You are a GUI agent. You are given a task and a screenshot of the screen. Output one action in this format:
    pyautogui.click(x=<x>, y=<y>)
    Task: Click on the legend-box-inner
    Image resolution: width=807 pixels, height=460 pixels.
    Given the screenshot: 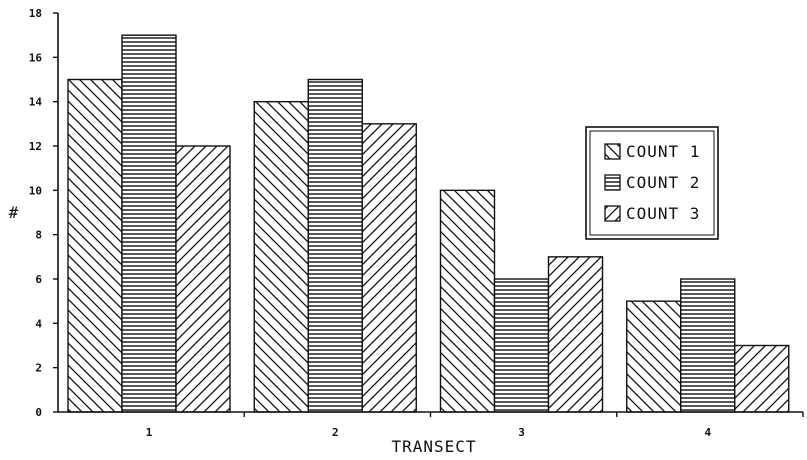 What is the action you would take?
    pyautogui.click(x=652, y=183)
    